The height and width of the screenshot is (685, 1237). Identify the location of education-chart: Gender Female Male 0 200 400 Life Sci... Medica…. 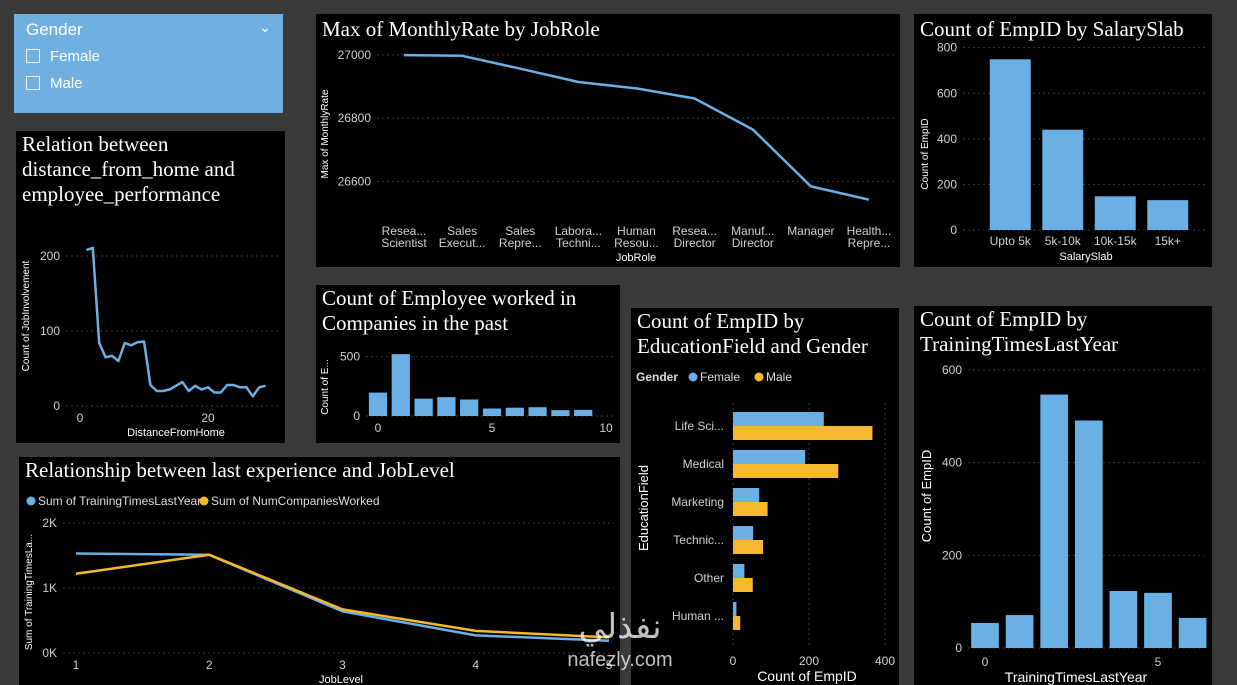
(765, 527).